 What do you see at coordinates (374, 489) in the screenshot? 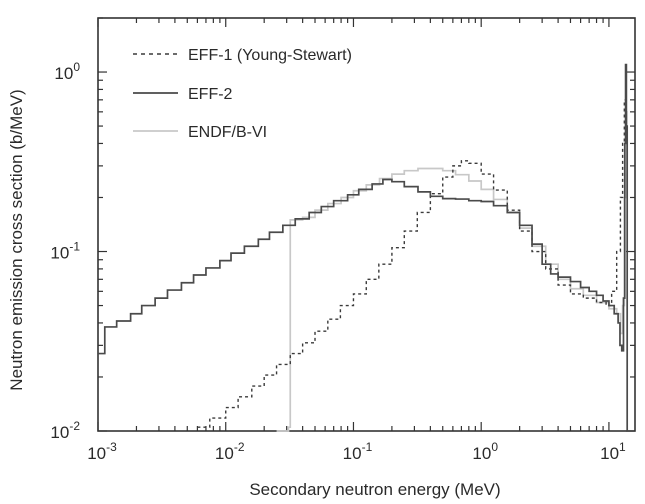
I see `x-axis-title: Secondary neutron energy (MeV)` at bounding box center [374, 489].